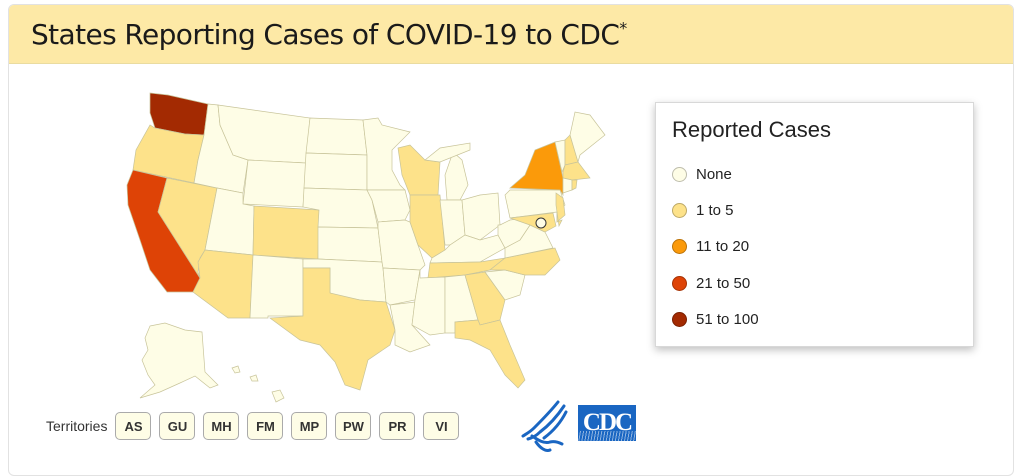 This screenshot has height=476, width=1023. What do you see at coordinates (309, 426) in the screenshot?
I see `territory-button-mp: MP` at bounding box center [309, 426].